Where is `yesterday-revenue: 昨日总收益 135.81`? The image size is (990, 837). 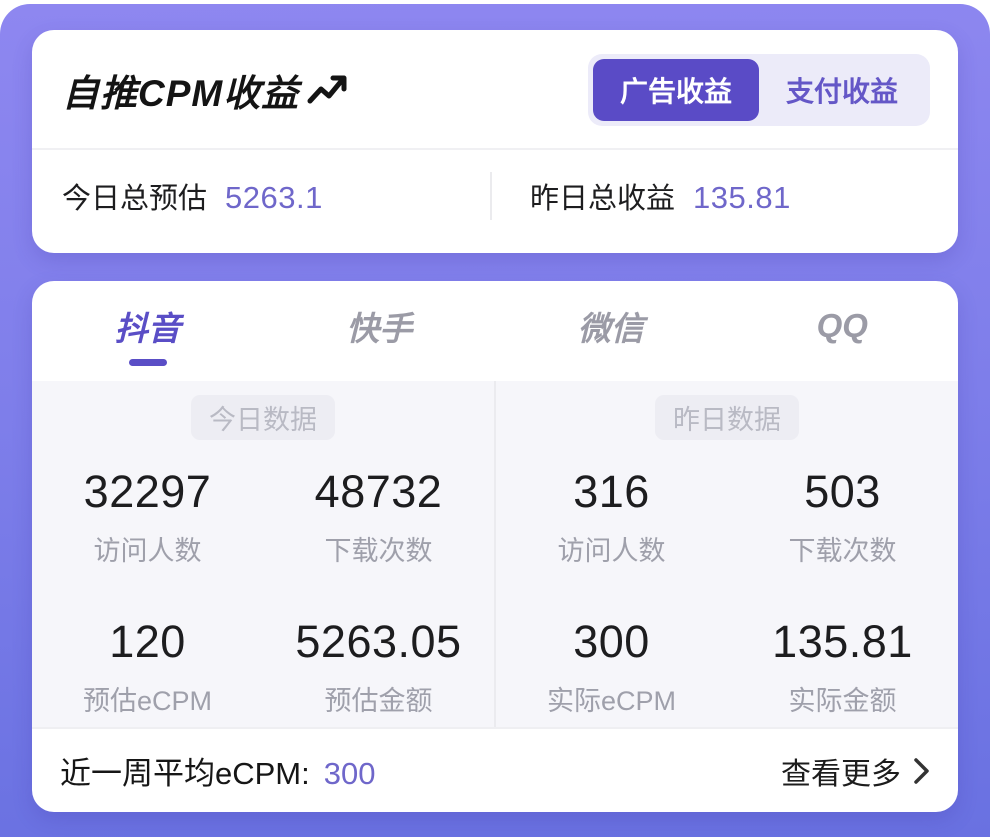
yesterday-revenue: 昨日总收益 135.81 is located at coordinates (744, 196).